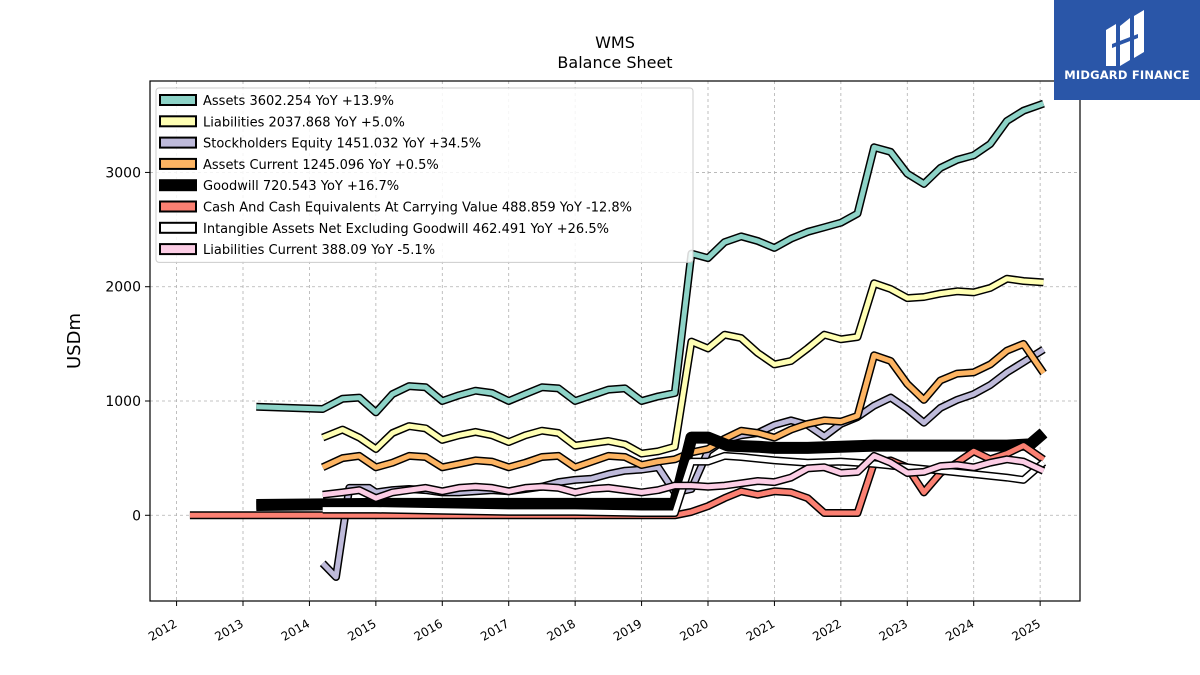 This screenshot has width=1200, height=675. What do you see at coordinates (74, 341) in the screenshot?
I see `y-axis-label: USDm` at bounding box center [74, 341].